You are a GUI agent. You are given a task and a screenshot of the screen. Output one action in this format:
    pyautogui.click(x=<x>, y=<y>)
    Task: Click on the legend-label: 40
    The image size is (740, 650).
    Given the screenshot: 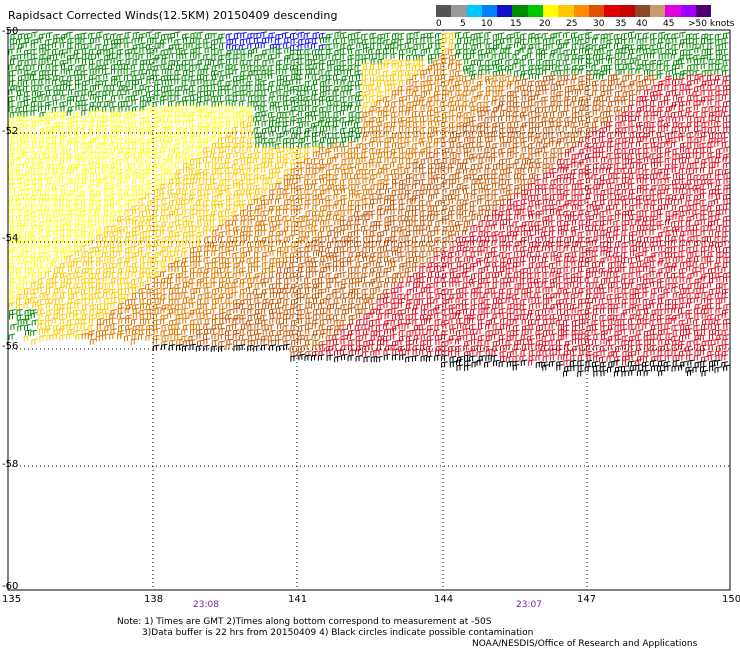 What is the action you would take?
    pyautogui.click(x=642, y=24)
    